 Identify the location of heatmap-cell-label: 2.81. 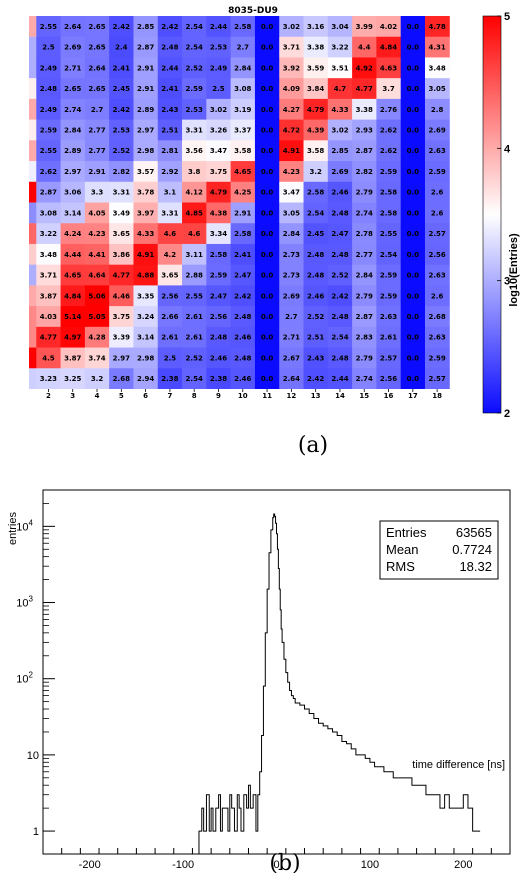
(169, 151).